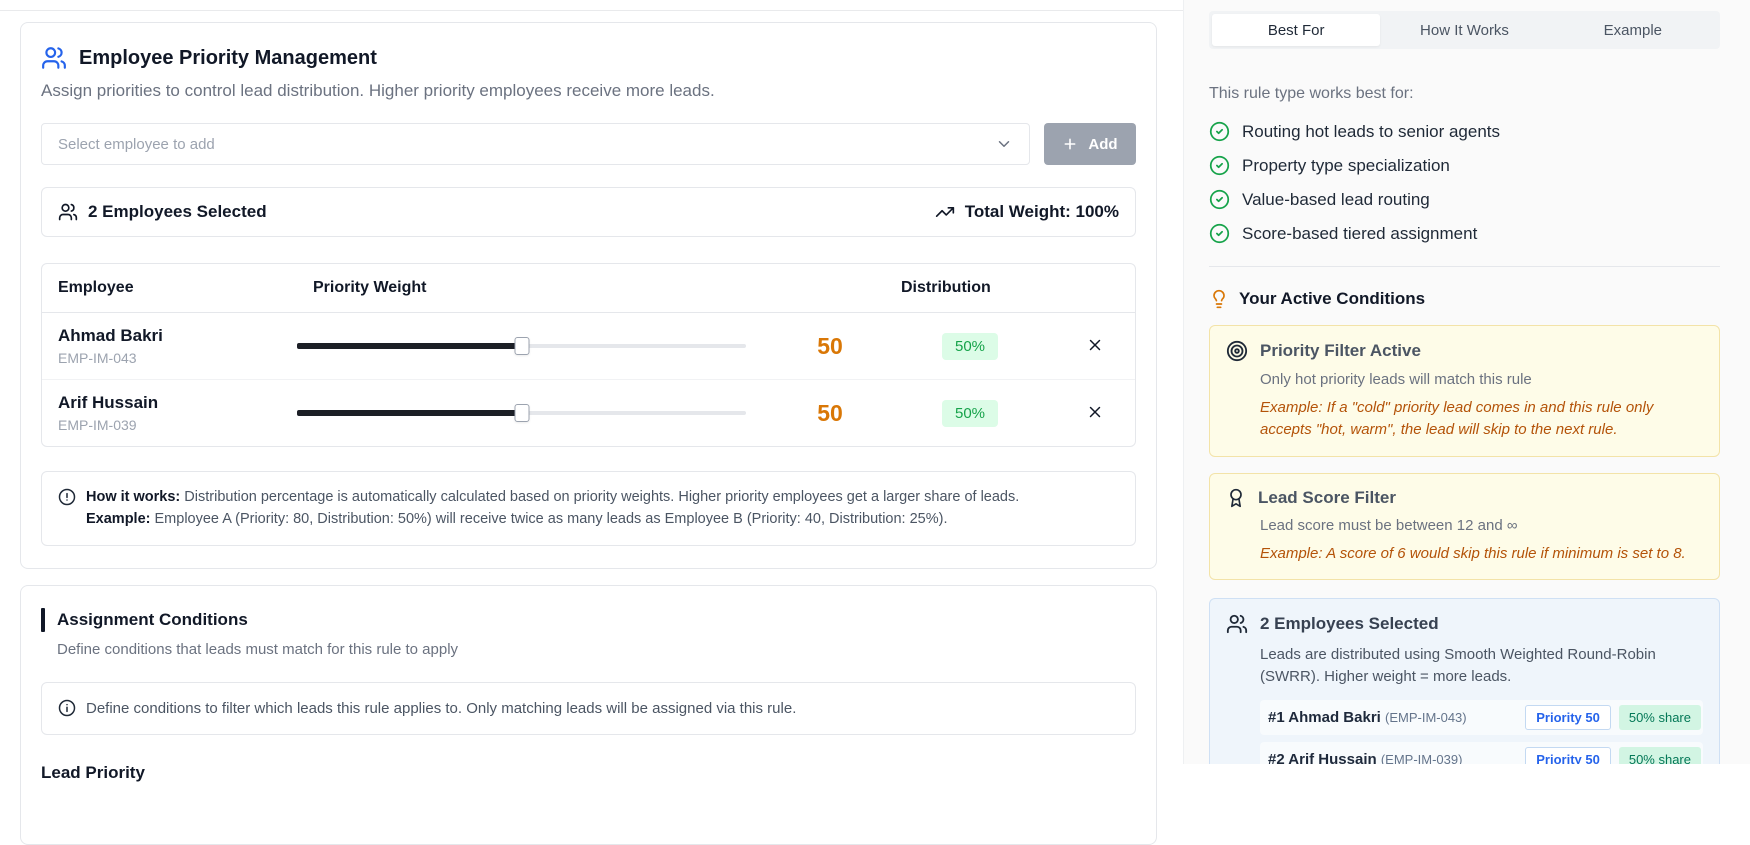 This screenshot has width=1750, height=845. What do you see at coordinates (1327, 497) in the screenshot?
I see `condition-title: Lead Score Filter` at bounding box center [1327, 497].